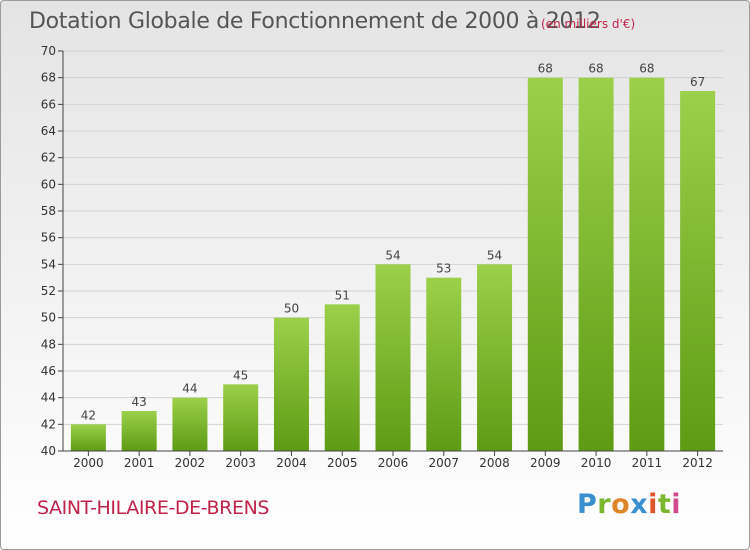 This screenshot has height=550, width=750. Describe the element at coordinates (444, 364) in the screenshot. I see `bar-2007` at that location.